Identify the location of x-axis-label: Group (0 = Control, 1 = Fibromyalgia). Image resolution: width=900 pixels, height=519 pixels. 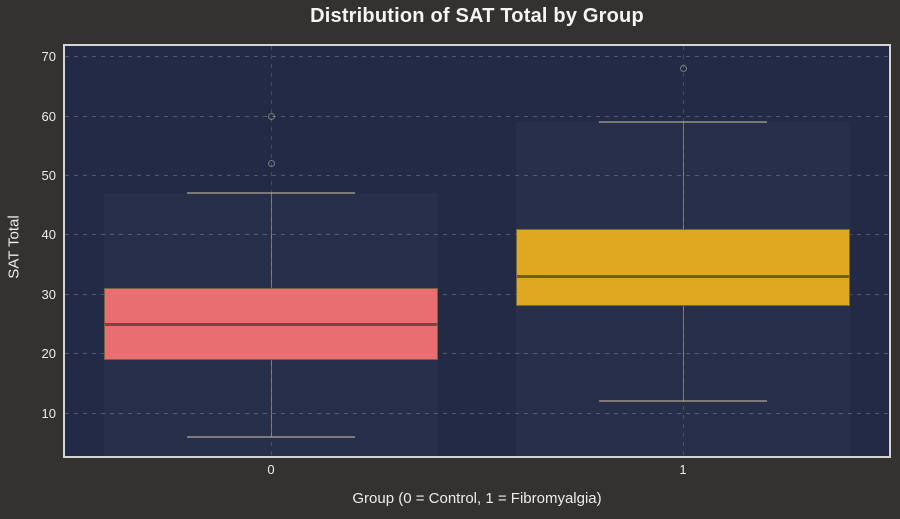
(477, 498).